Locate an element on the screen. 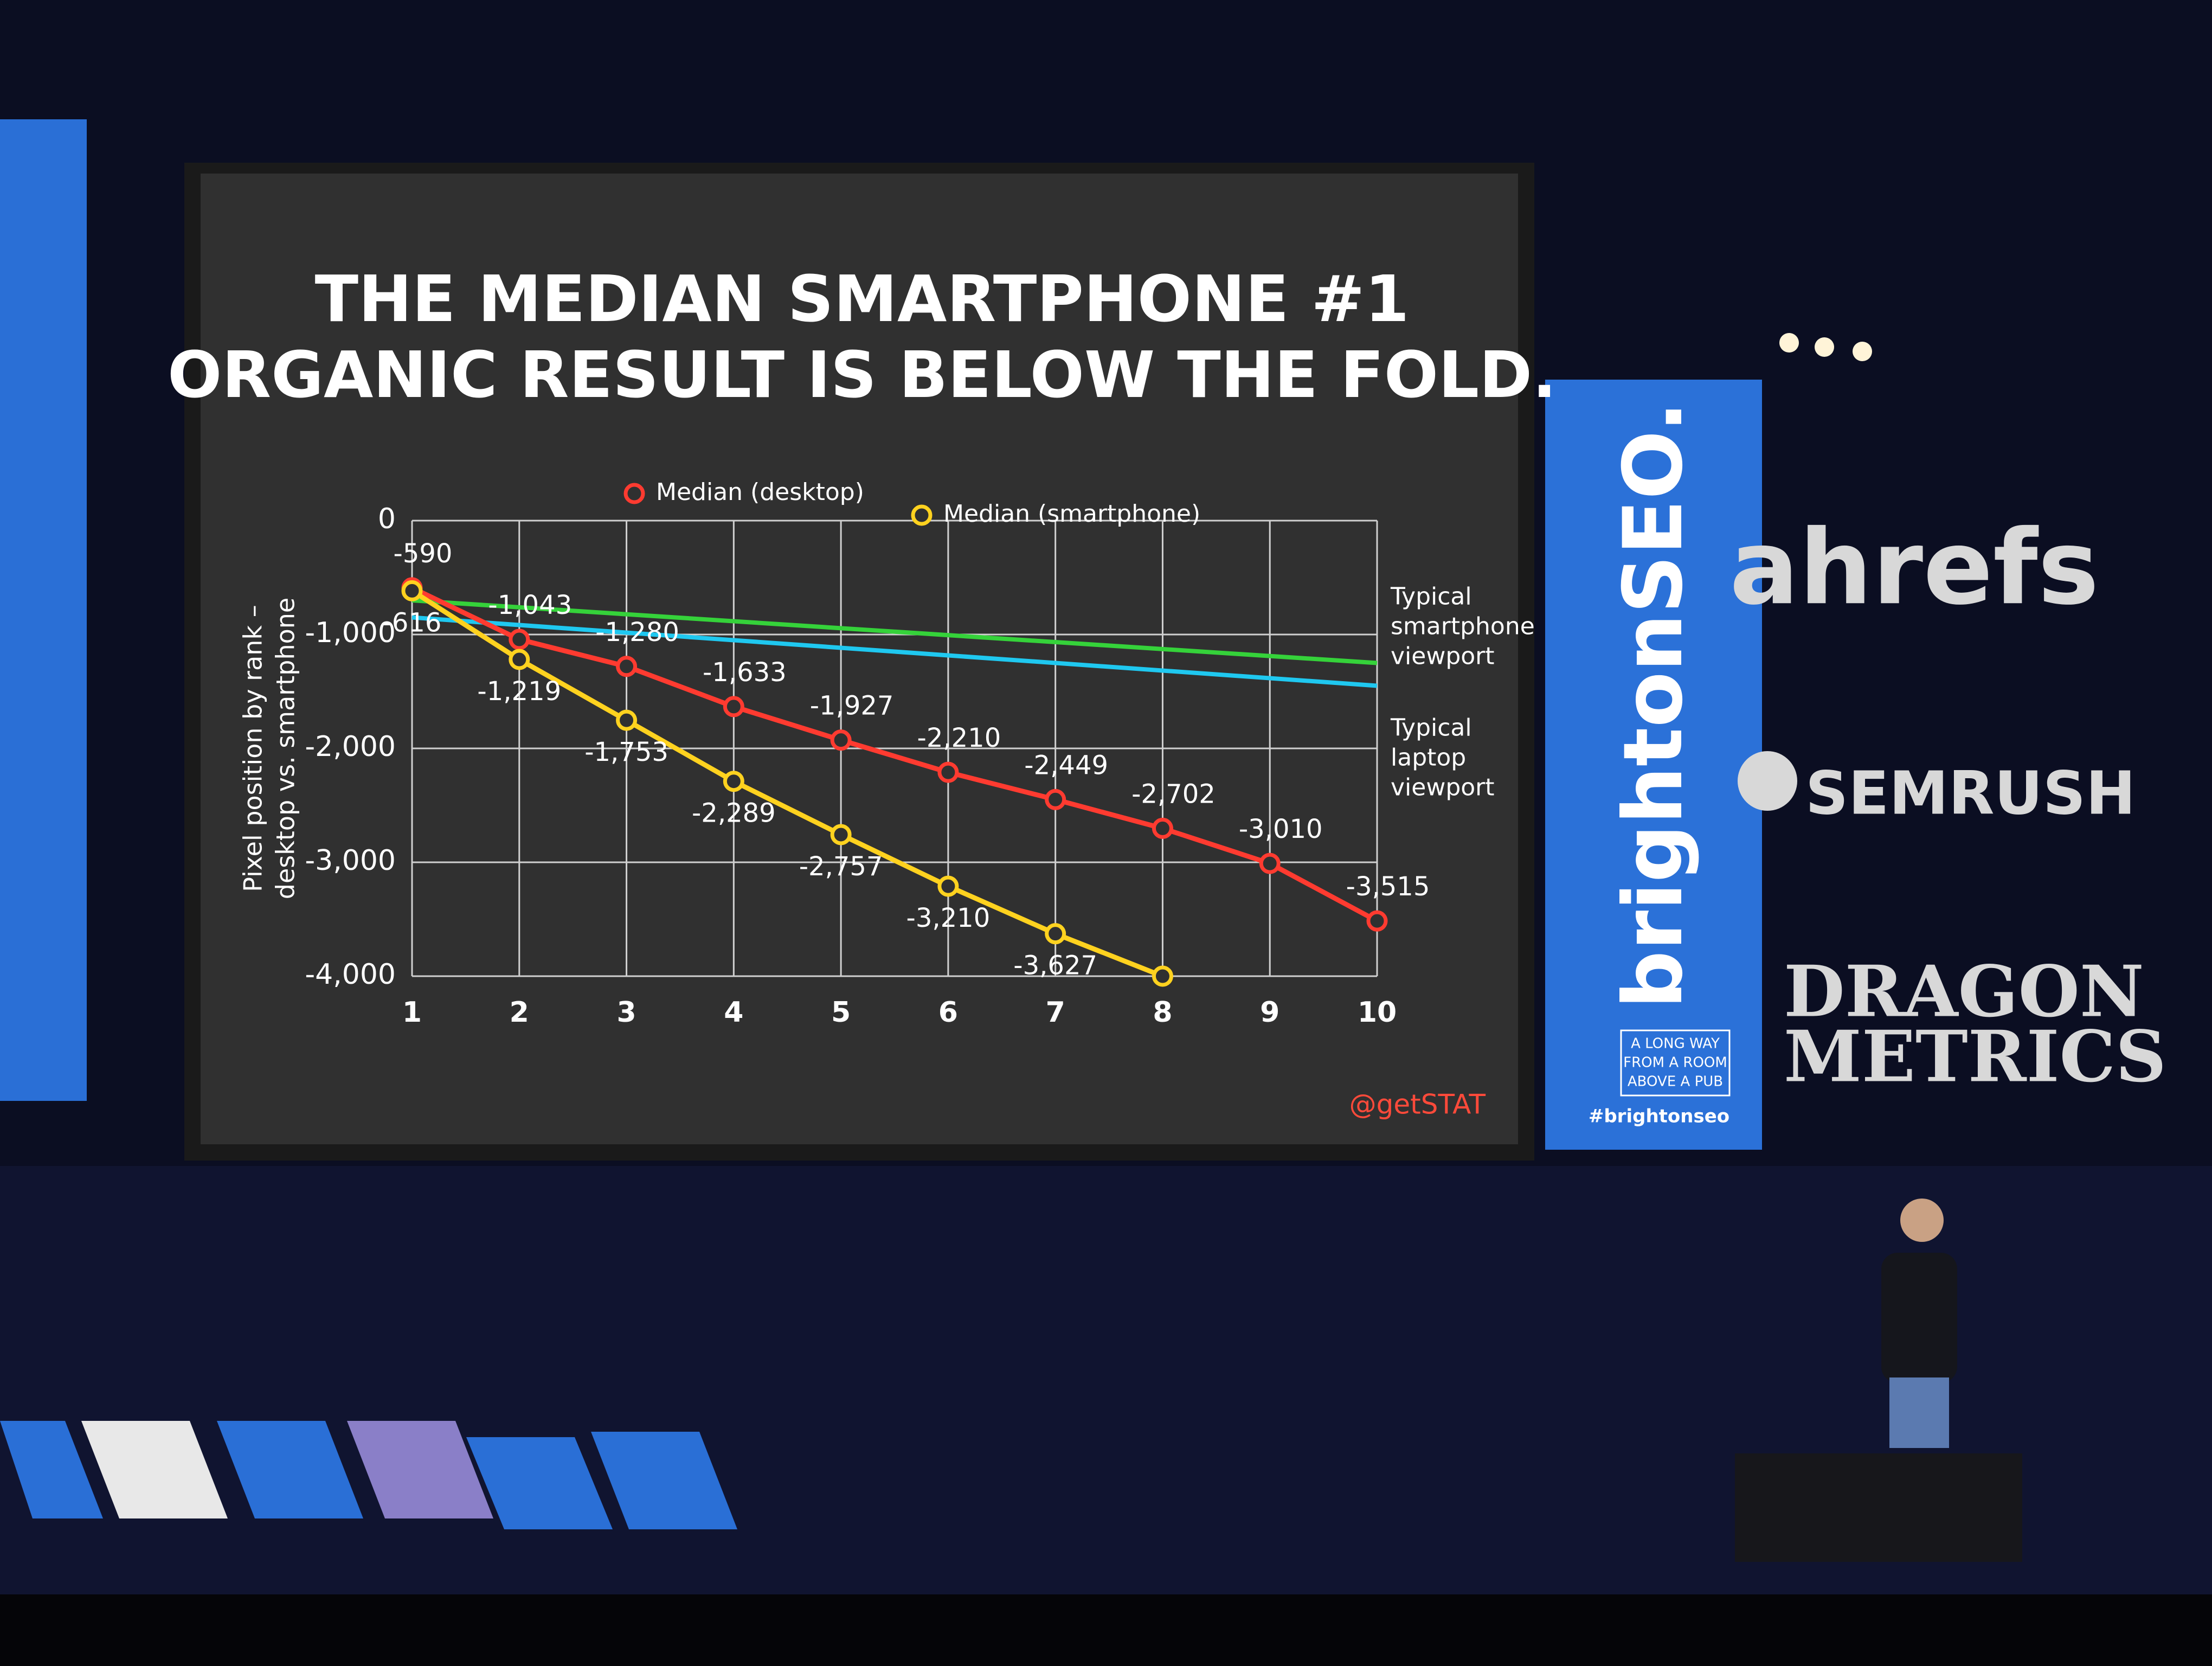 This screenshot has width=2212, height=1666. legend-label: Median (smartphone) is located at coordinates (1071, 514).